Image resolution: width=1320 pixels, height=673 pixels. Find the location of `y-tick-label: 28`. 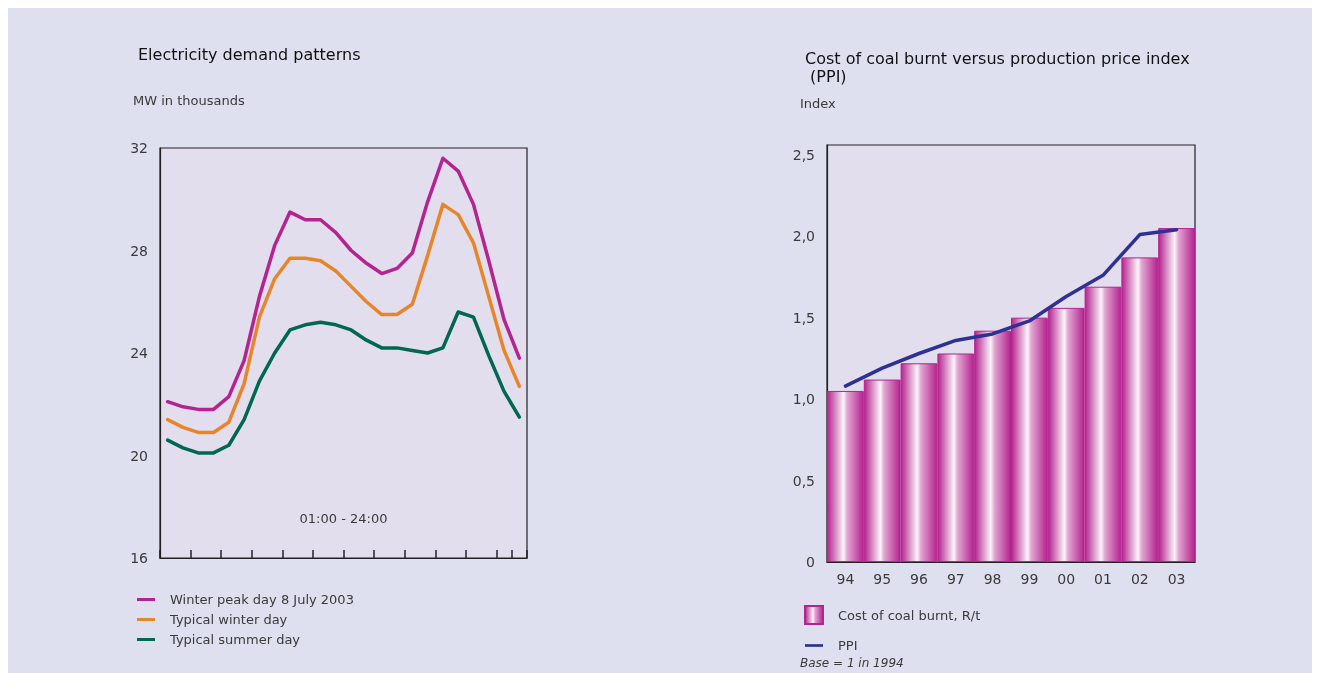

y-tick-label: 28 is located at coordinates (139, 250).